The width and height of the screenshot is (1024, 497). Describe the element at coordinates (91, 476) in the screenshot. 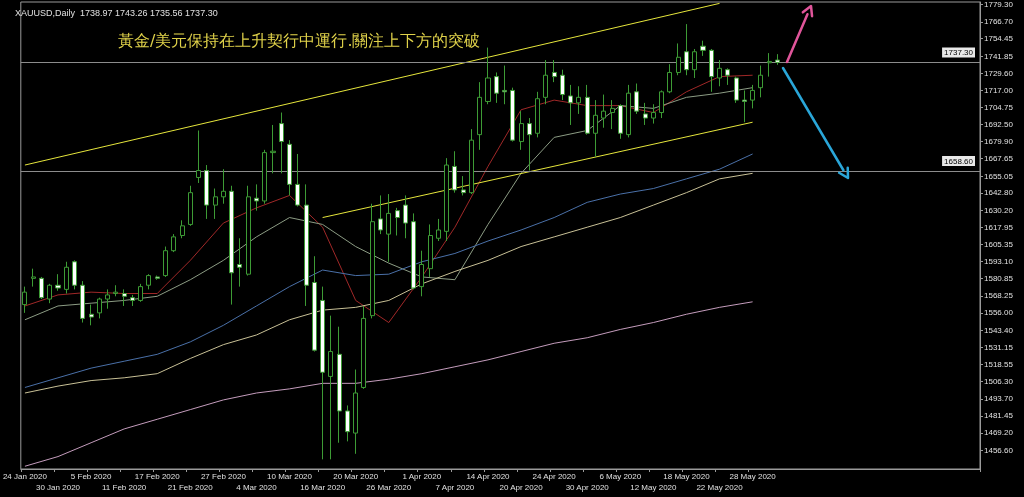

I see `x-tick-label: 5 Feb 2020` at that location.